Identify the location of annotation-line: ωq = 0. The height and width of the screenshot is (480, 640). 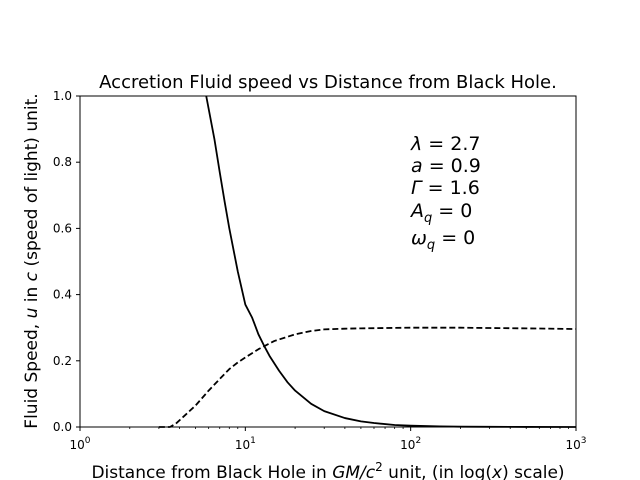
(443, 240).